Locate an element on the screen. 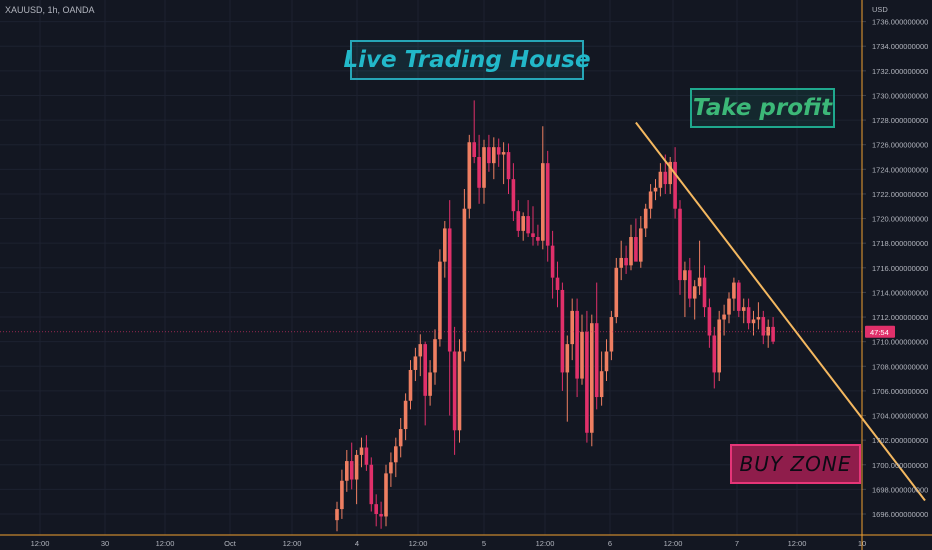  price-tick-label: 1698.000000000 is located at coordinates (900, 489).